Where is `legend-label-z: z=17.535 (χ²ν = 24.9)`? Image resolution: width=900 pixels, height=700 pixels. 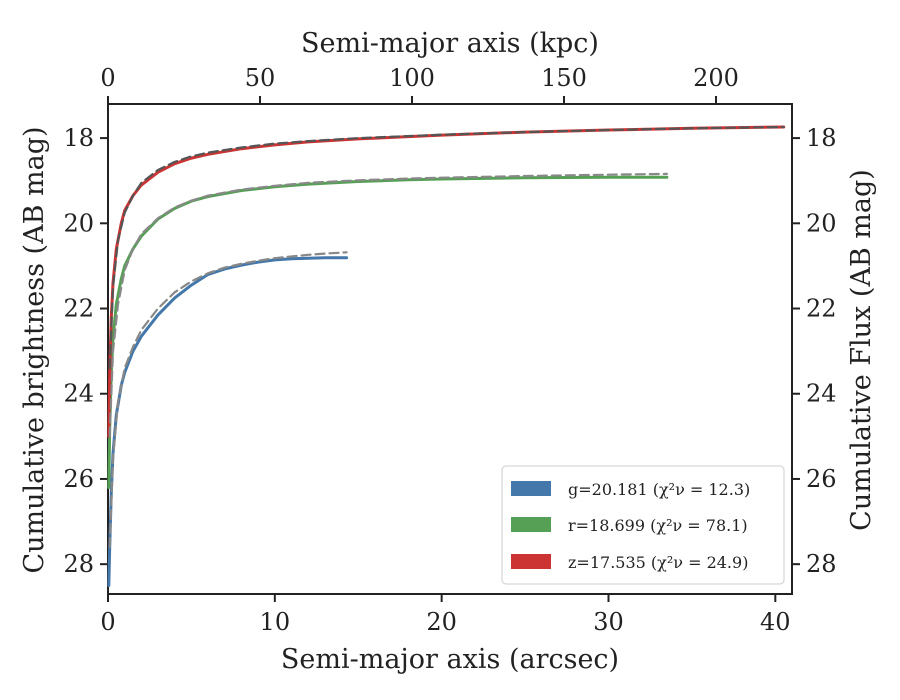
legend-label-z: z=17.535 (χ²ν = 24.9) is located at coordinates (658, 562).